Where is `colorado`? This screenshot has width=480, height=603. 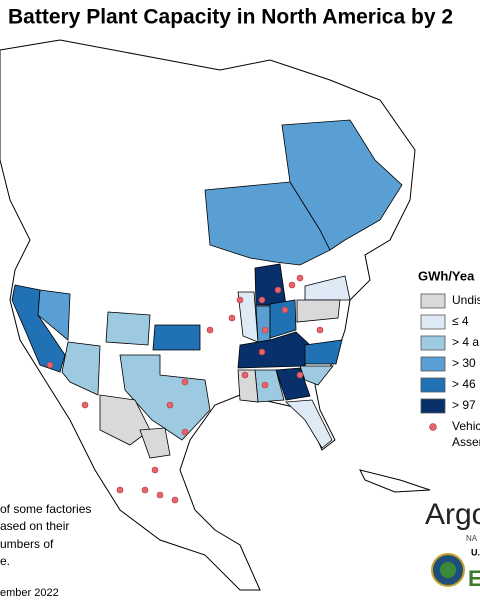
colorado is located at coordinates (128, 328).